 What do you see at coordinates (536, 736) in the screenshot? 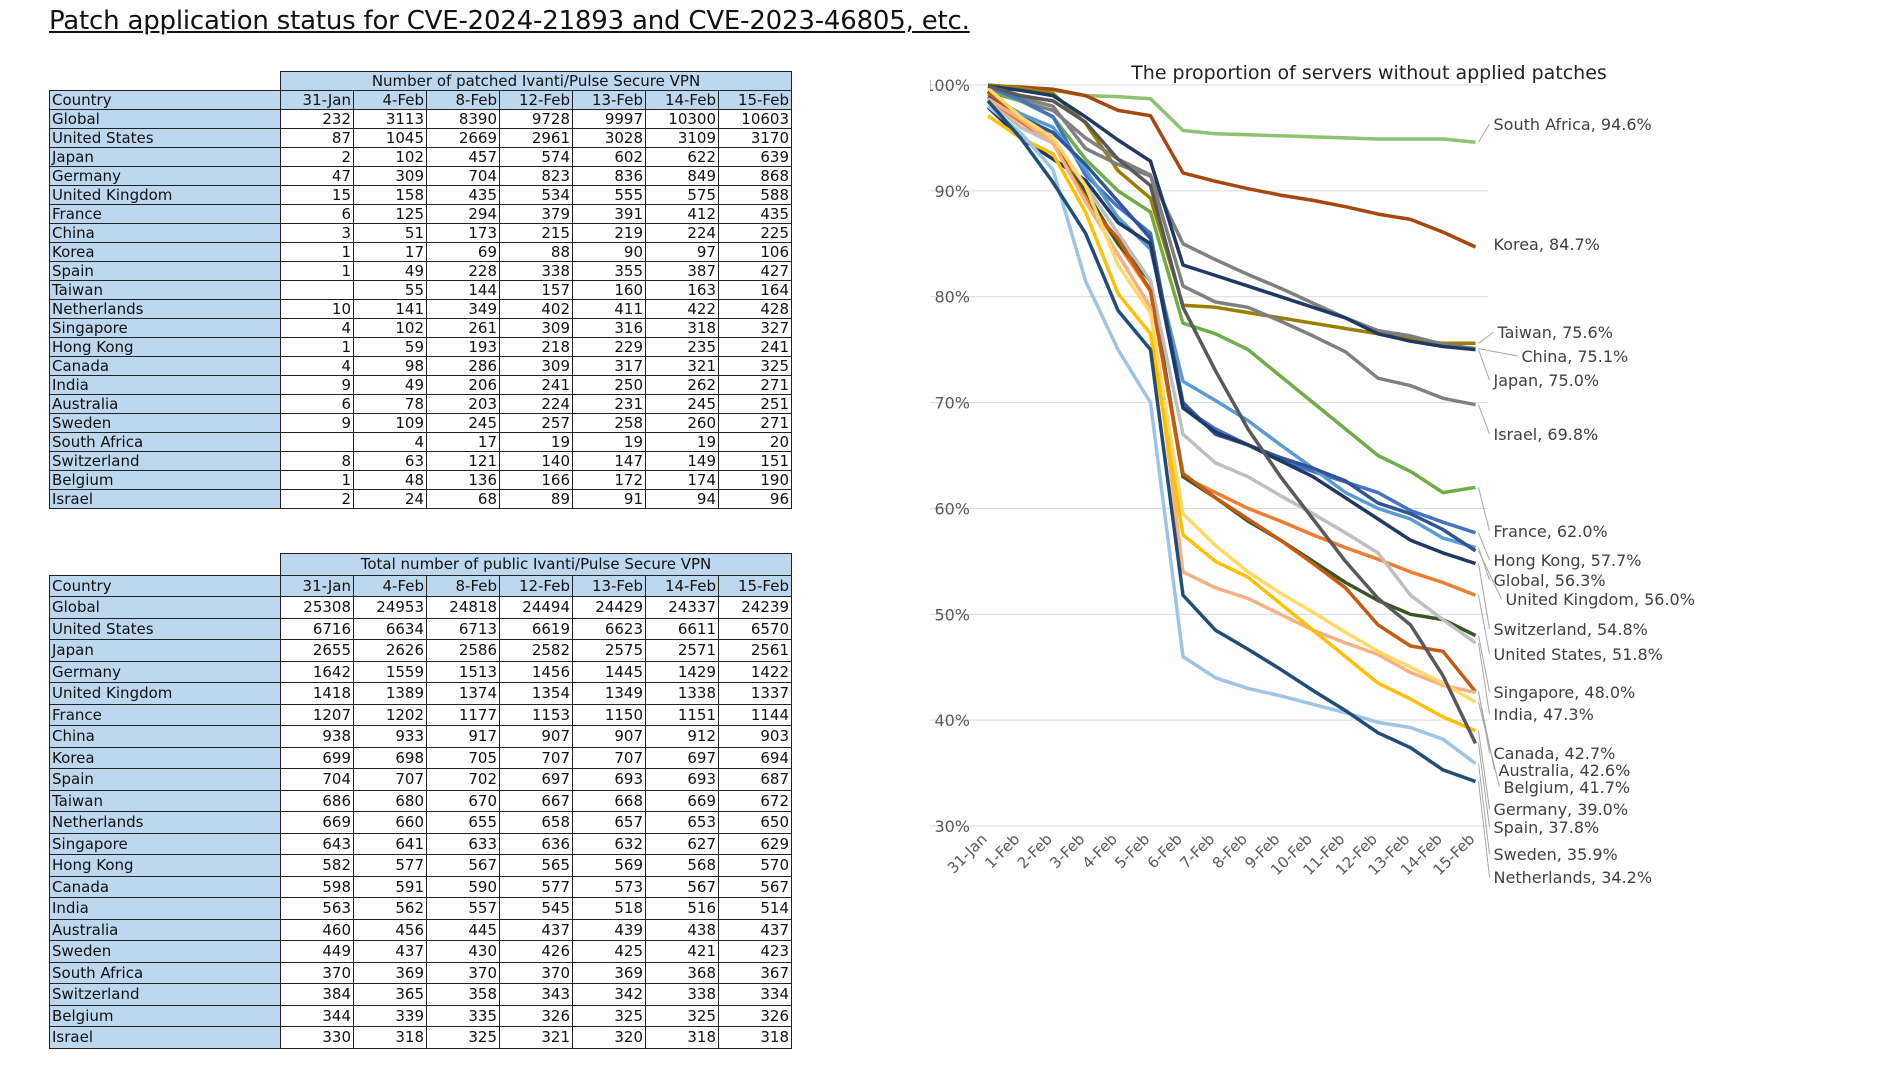
I see `value-cell: 907` at bounding box center [536, 736].